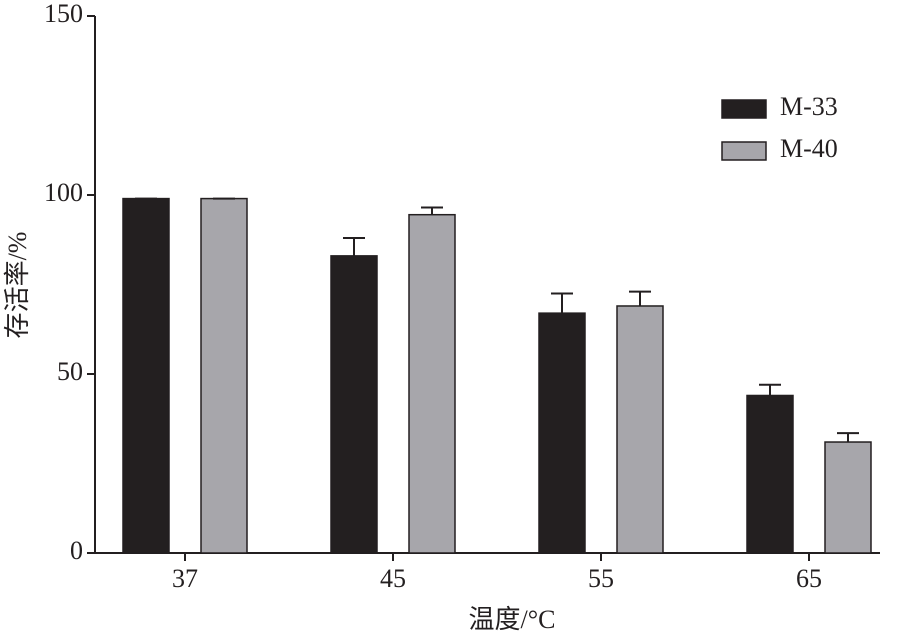 This screenshot has height=643, width=903. What do you see at coordinates (63, 14) in the screenshot?
I see `y-tick-label: 150` at bounding box center [63, 14].